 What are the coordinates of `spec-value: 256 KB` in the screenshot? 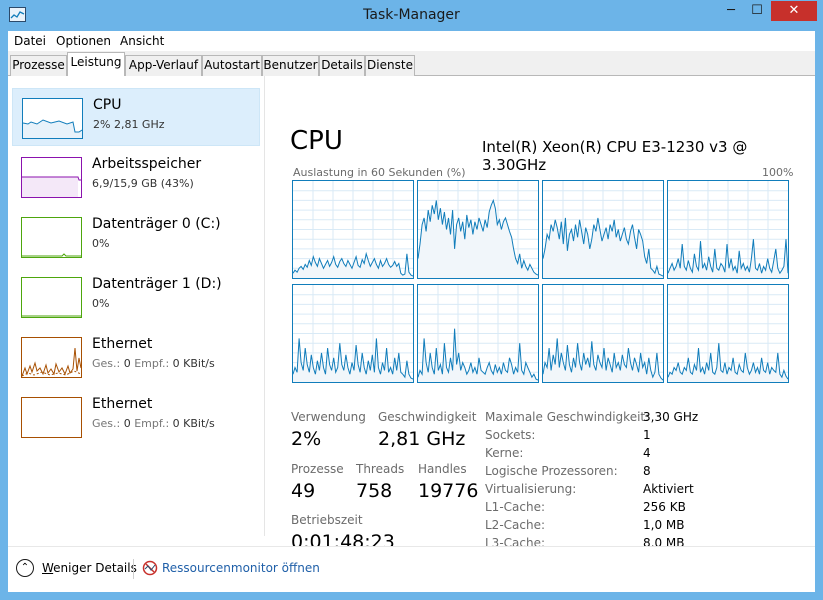 It's located at (664, 507).